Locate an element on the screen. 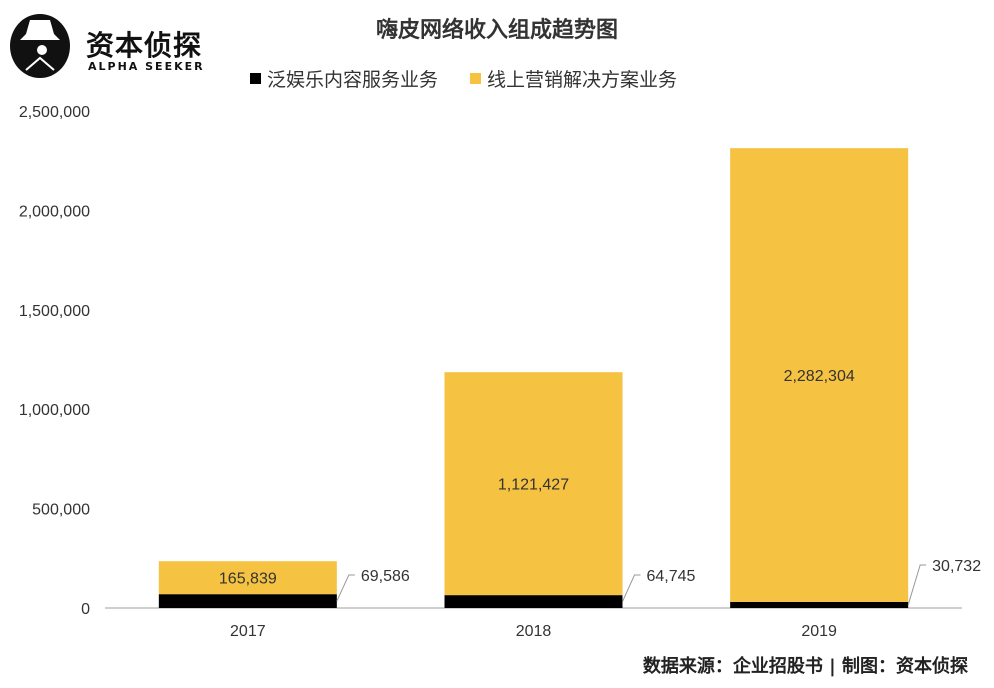  bar-marketing-2019 is located at coordinates (819, 375).